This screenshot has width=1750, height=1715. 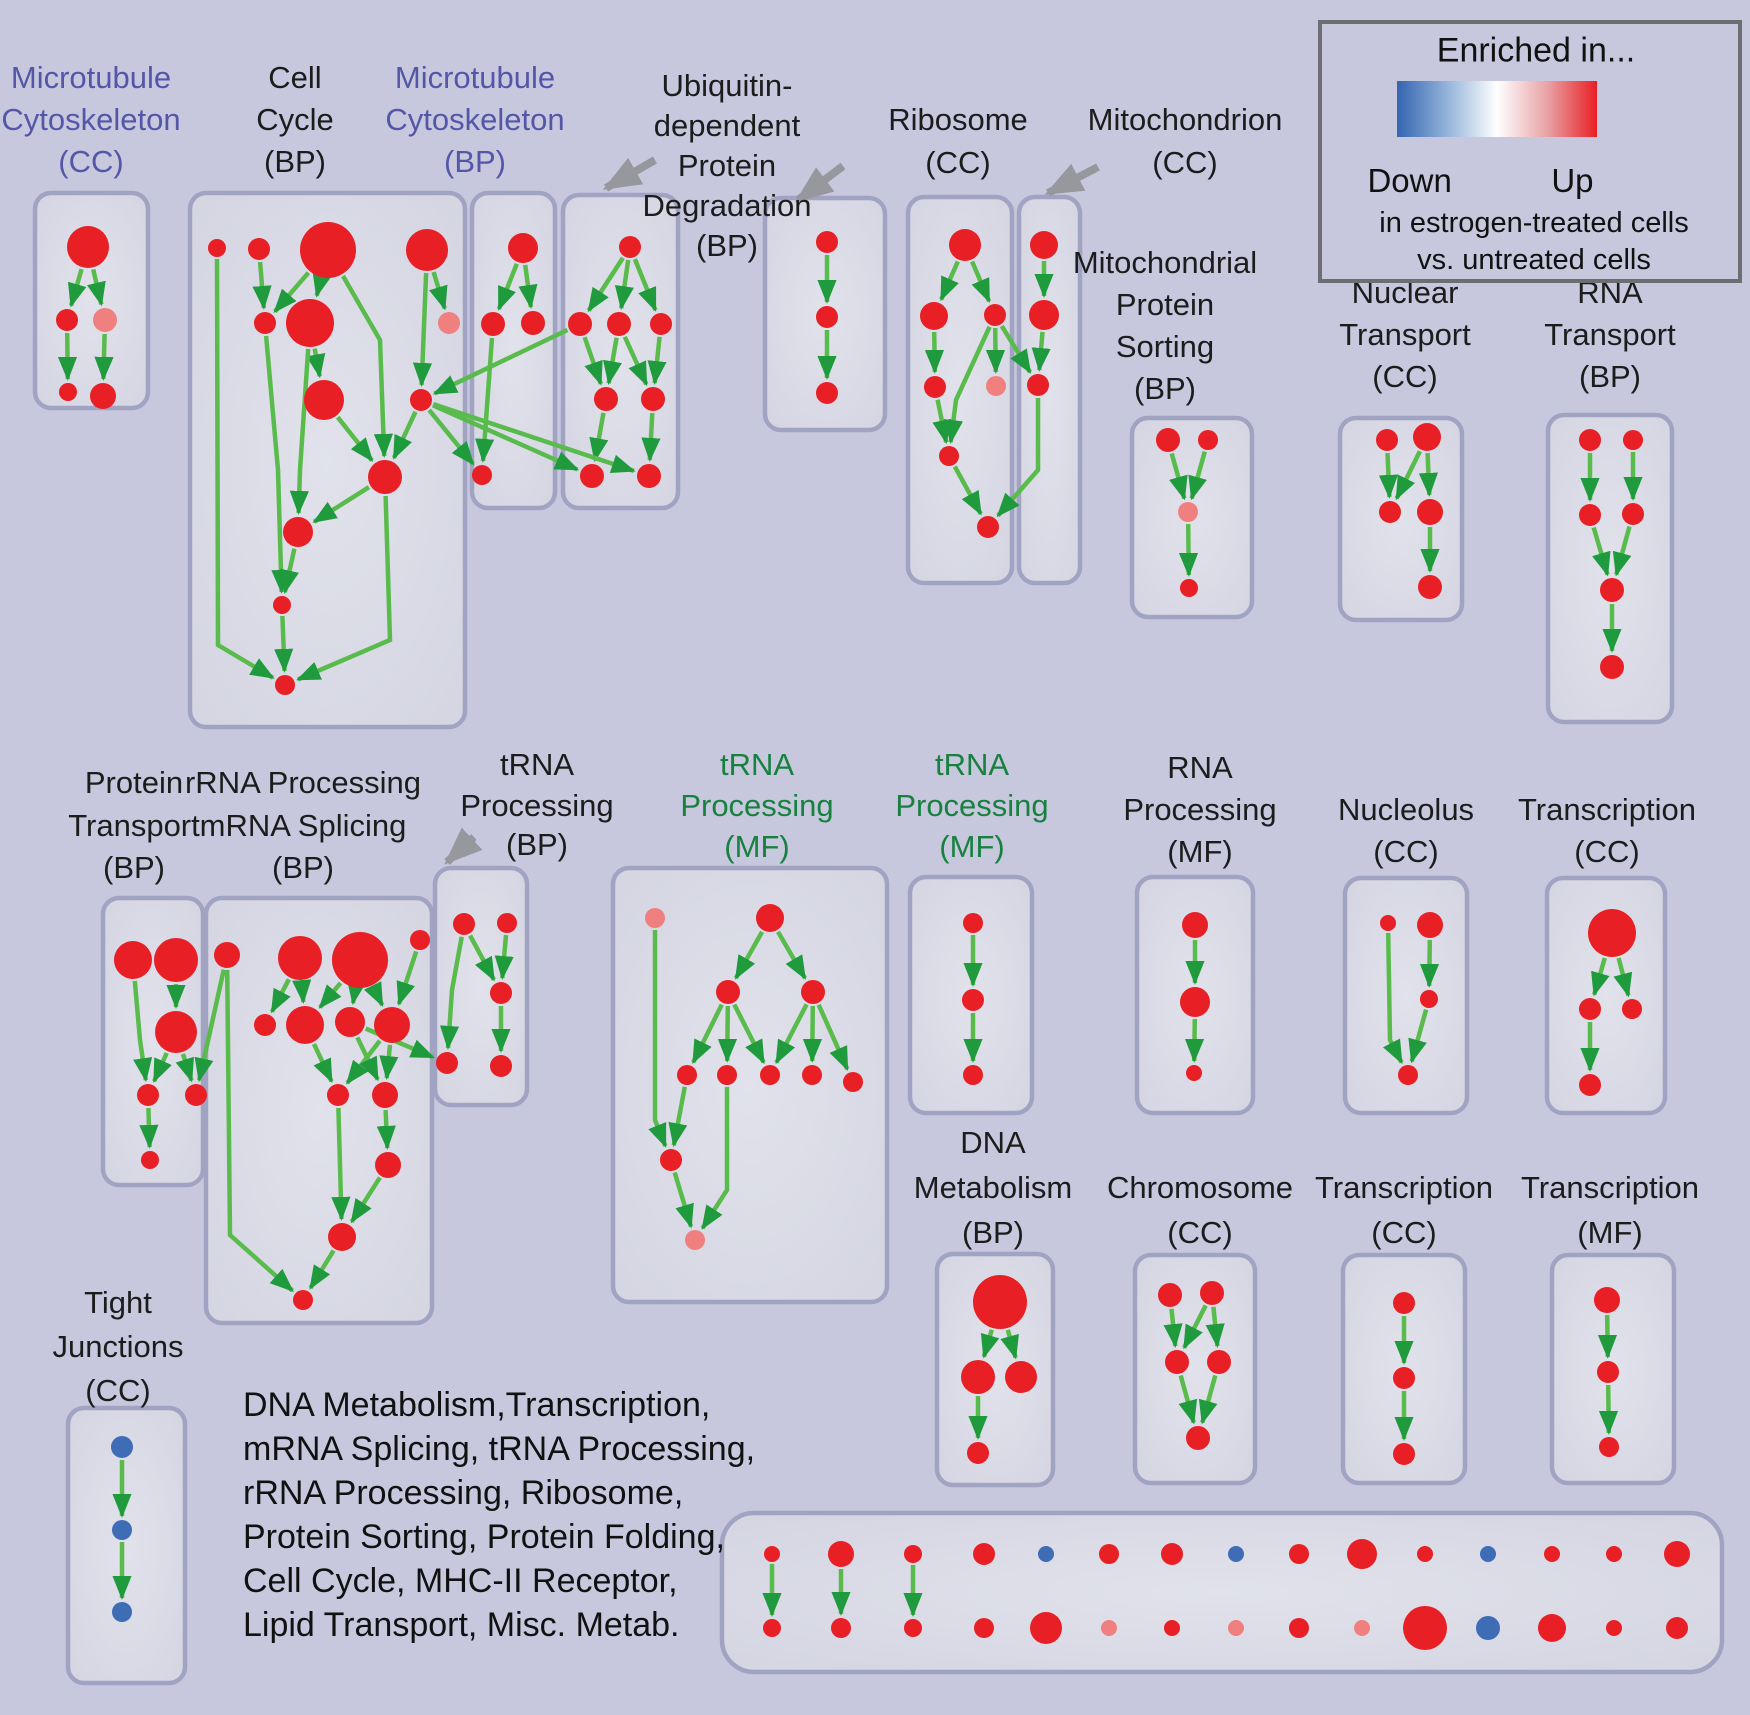 I want to click on group-label-cell-cycle: Cycle, so click(x=295, y=119).